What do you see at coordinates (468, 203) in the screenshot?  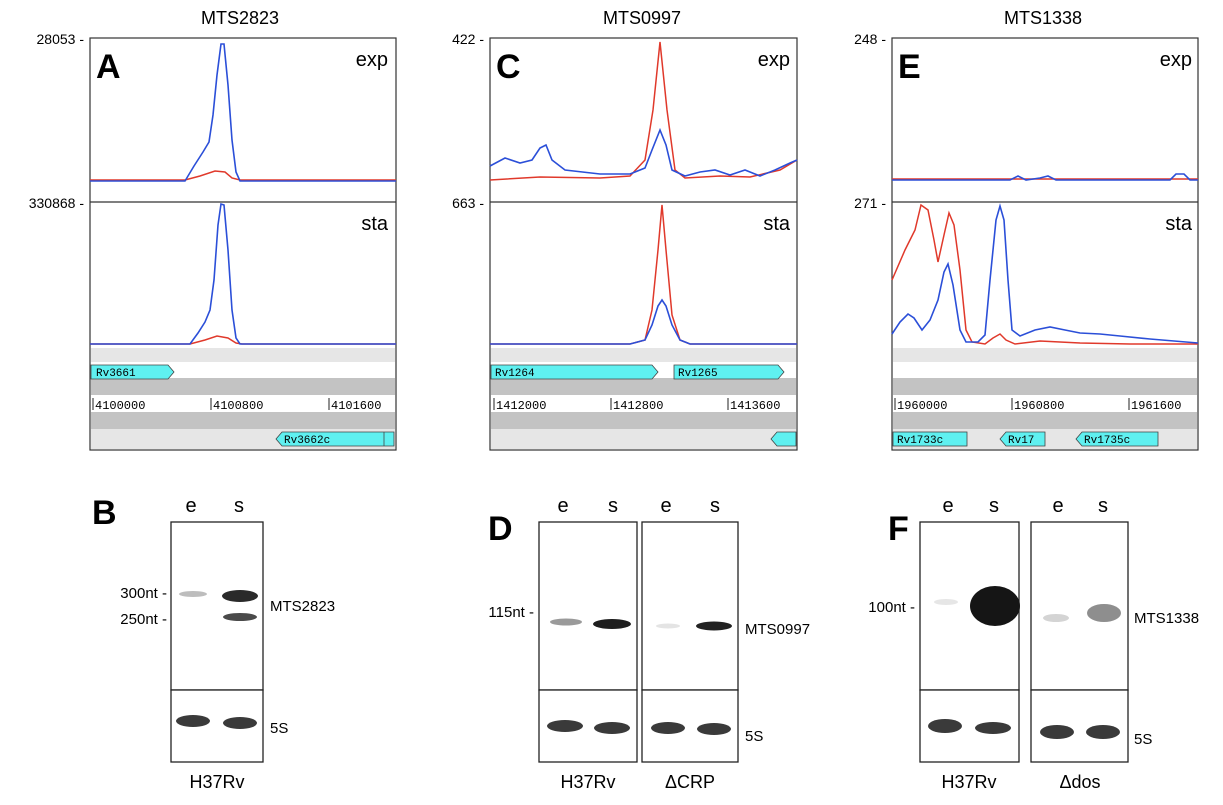 I see `panel-c-sta-max: 663 -` at bounding box center [468, 203].